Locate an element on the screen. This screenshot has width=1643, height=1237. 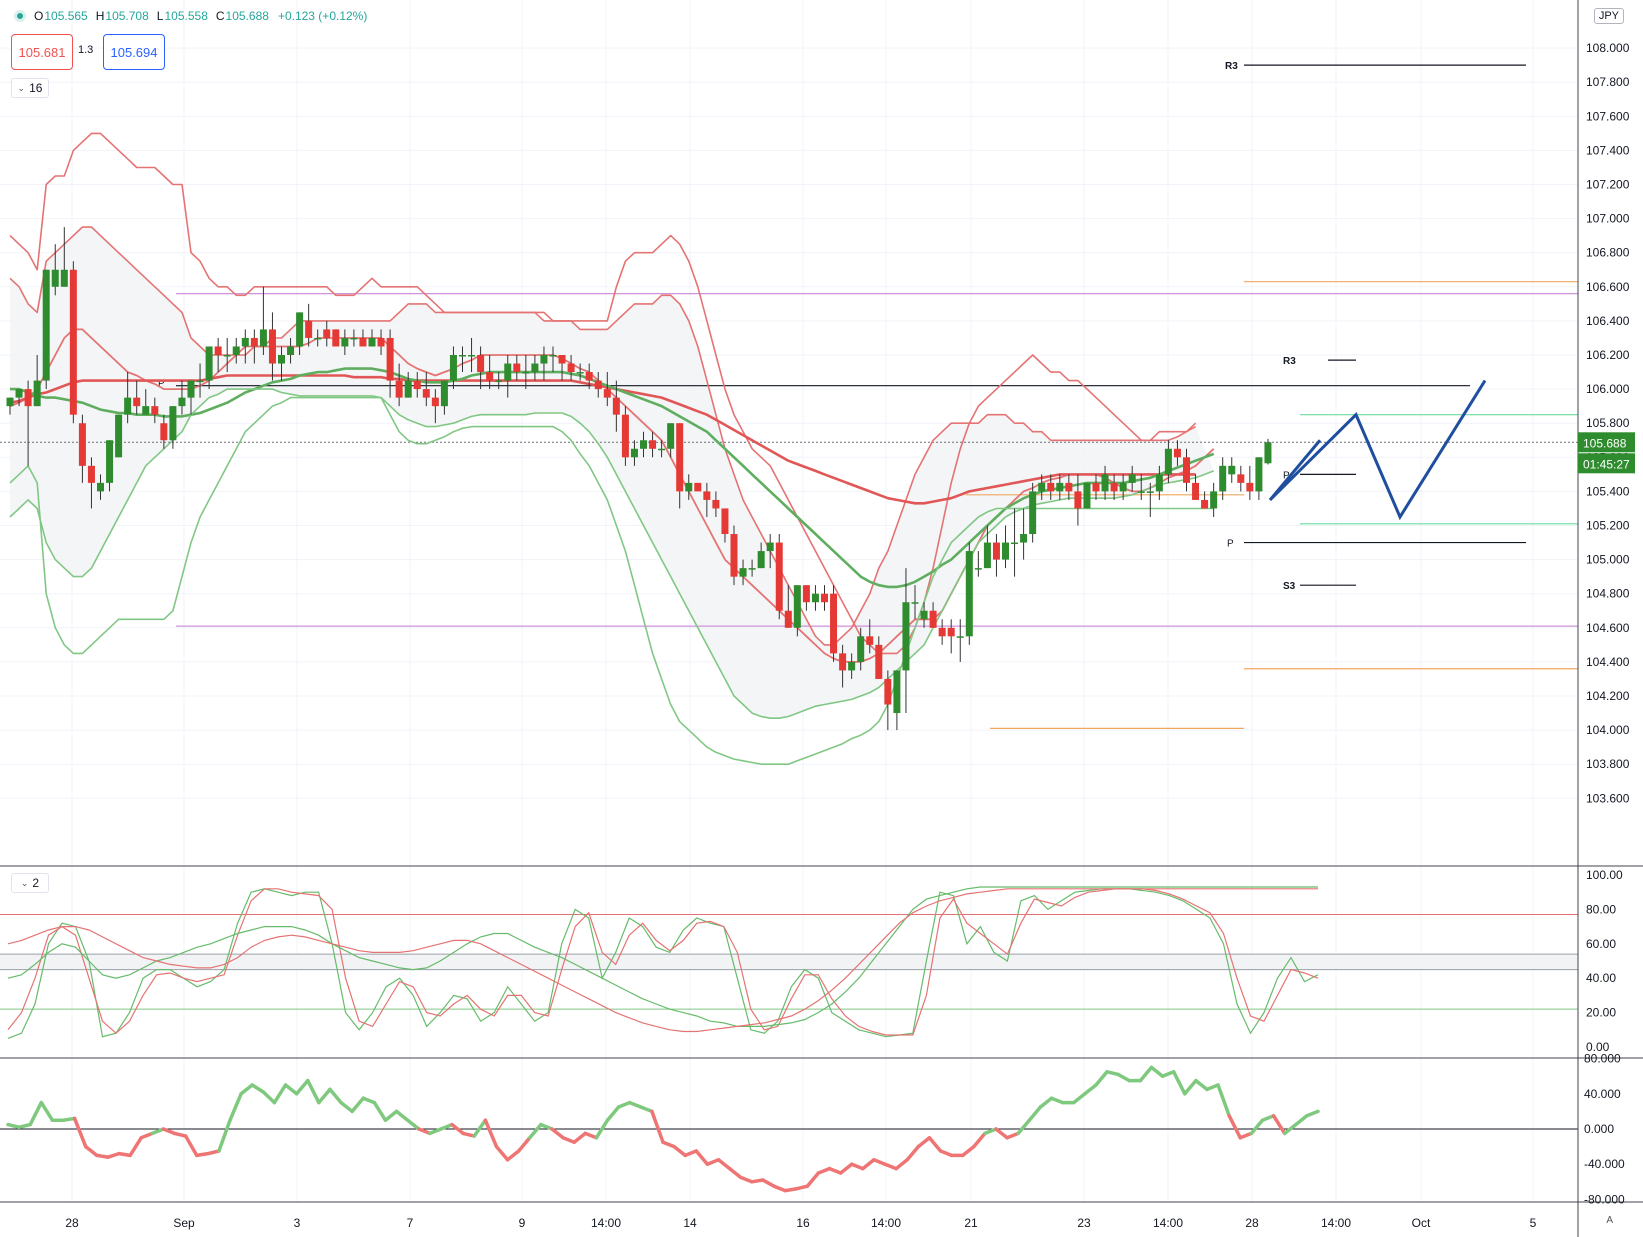
auto-scale-button: A is located at coordinates (1609, 1220).